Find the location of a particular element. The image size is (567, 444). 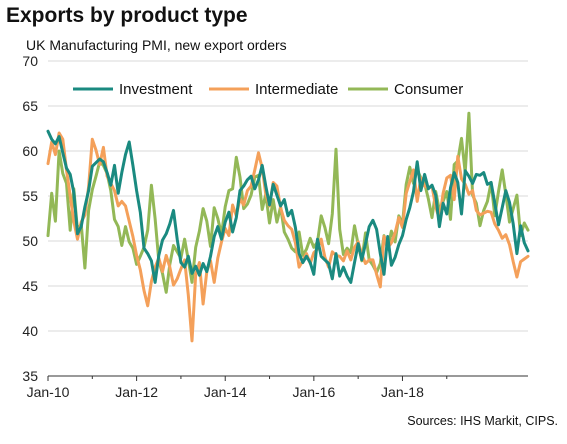

x-axis is located at coordinates (287, 378).